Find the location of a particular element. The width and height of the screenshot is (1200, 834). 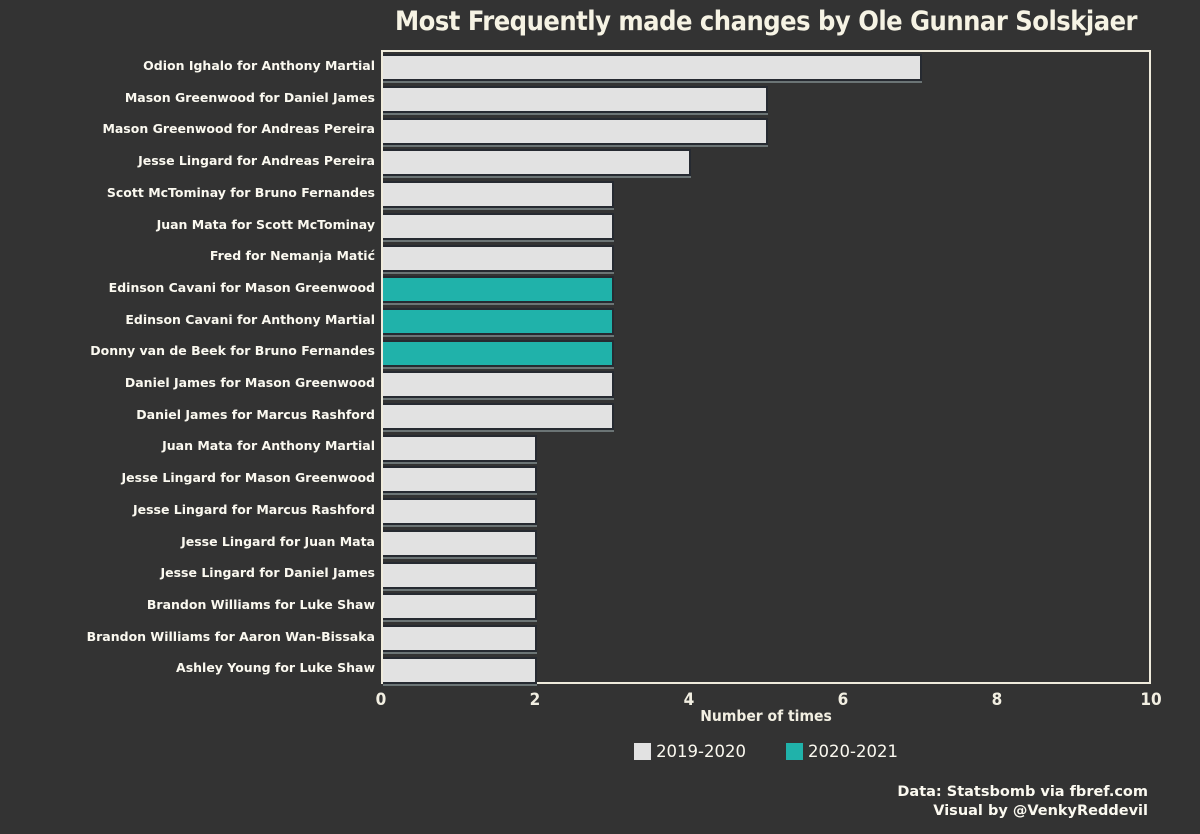

legend: 2019-2020 2020-2021 is located at coordinates (766, 751).